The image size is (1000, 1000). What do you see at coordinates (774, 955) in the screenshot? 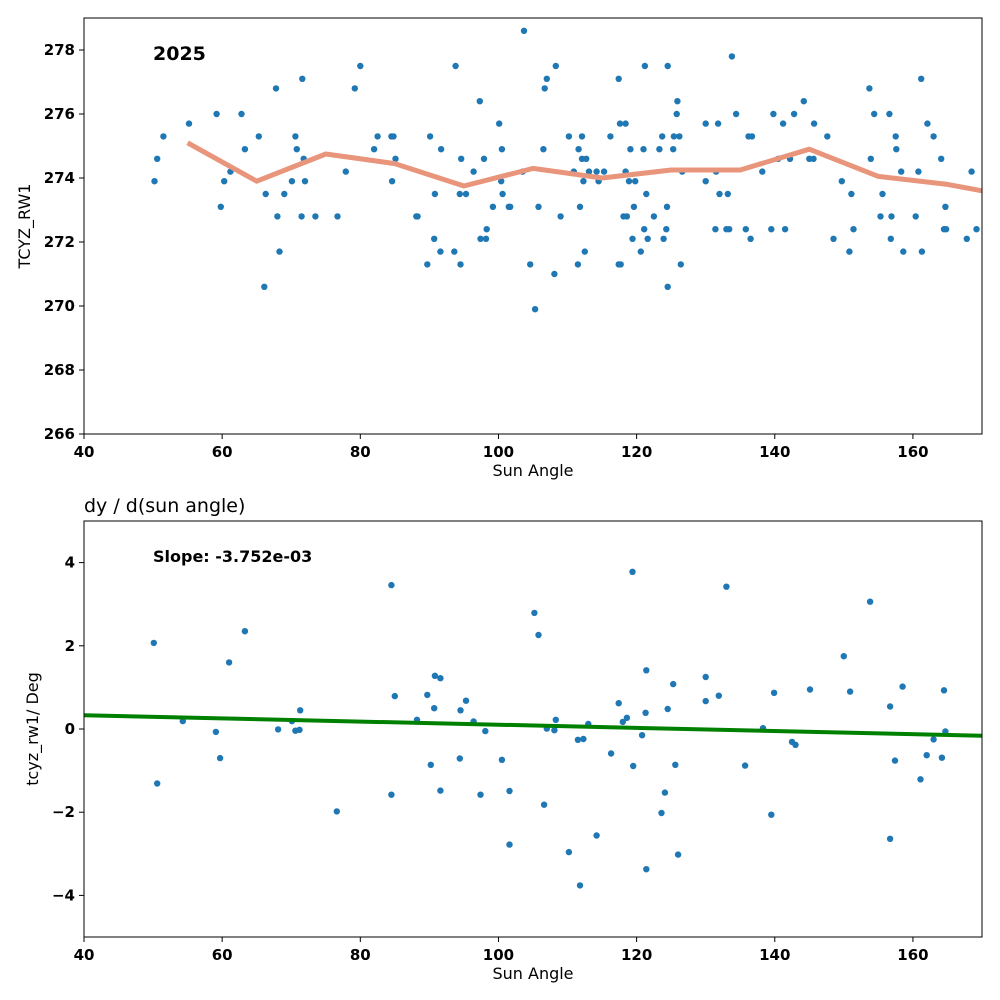
I see `bottom-x-tick-label: 140` at bounding box center [774, 955].